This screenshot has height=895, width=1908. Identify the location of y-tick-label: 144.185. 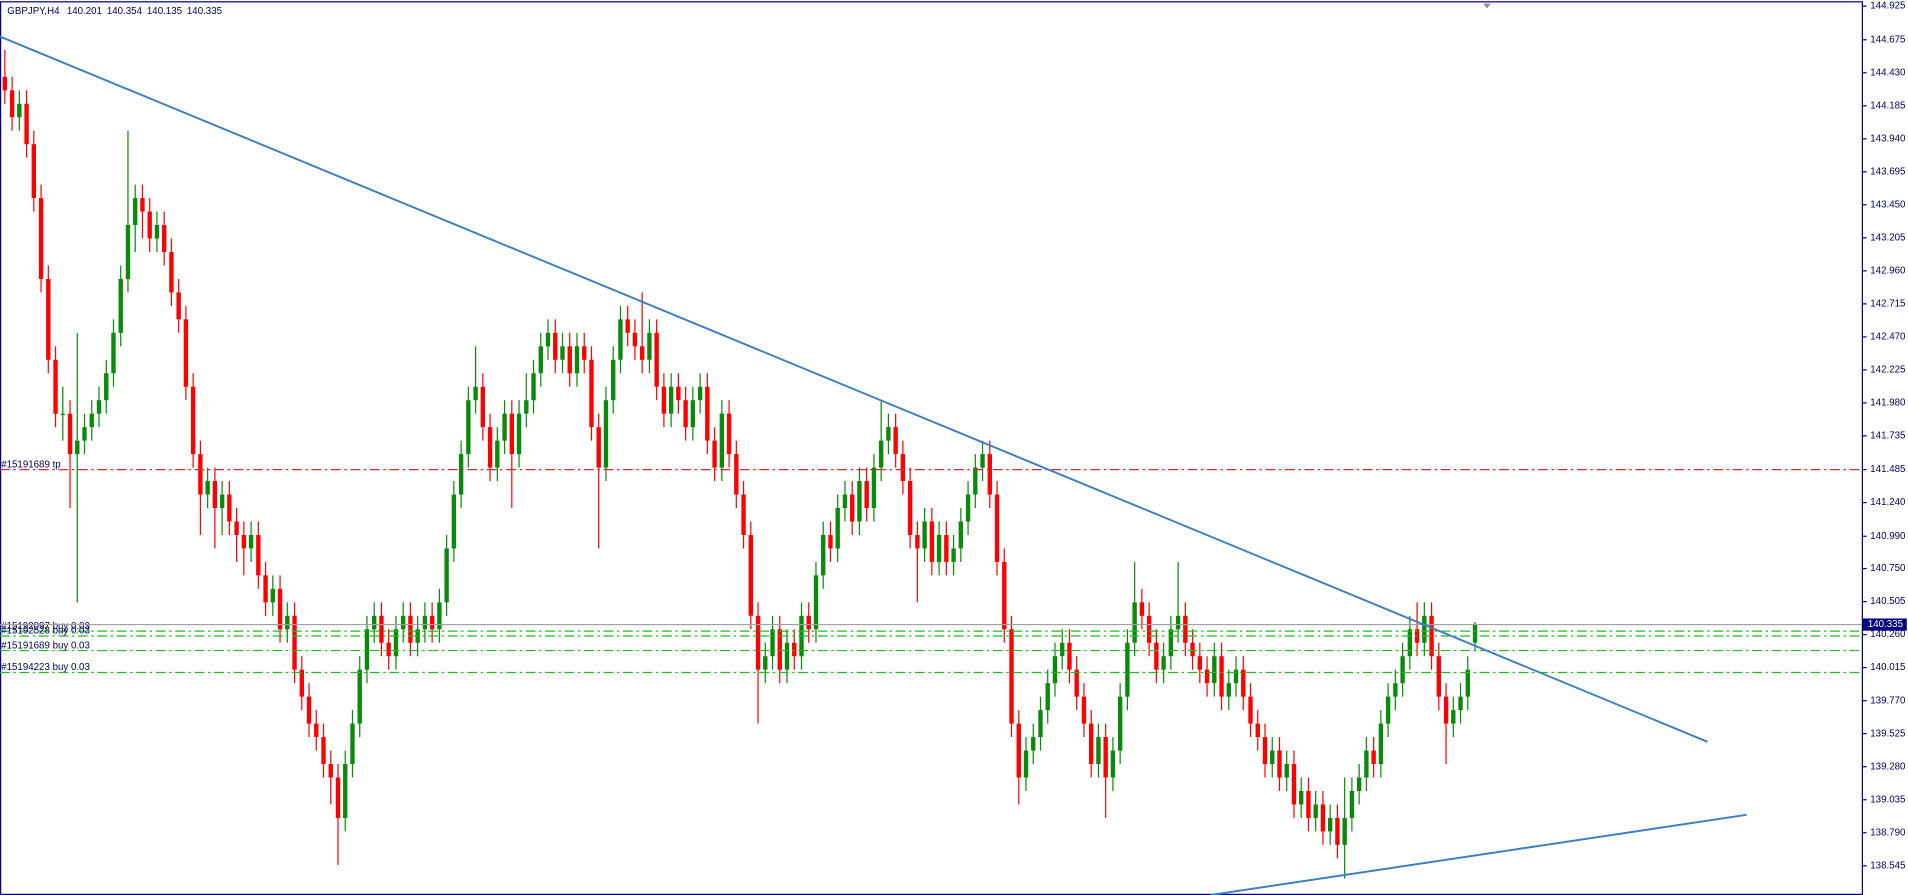
(1887, 105).